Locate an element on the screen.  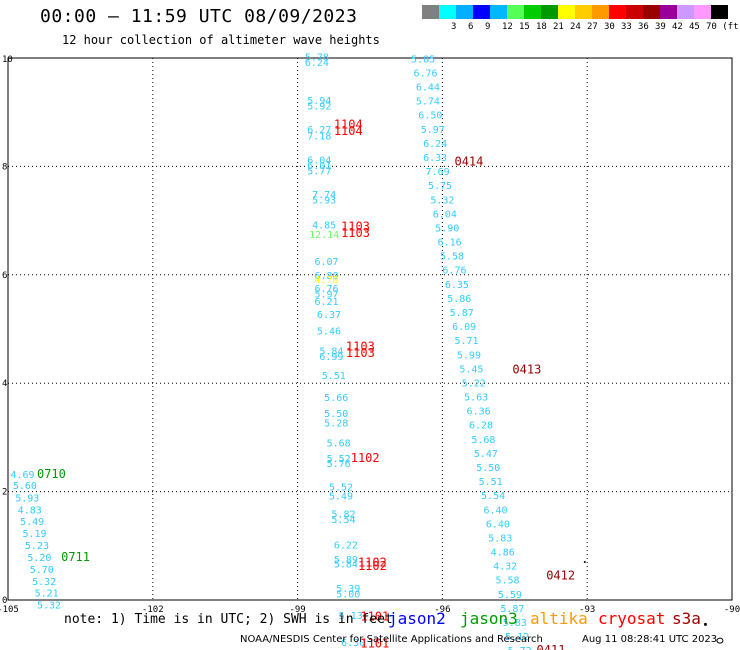
wave-height-value: 7.74 is located at coordinates (324, 195).